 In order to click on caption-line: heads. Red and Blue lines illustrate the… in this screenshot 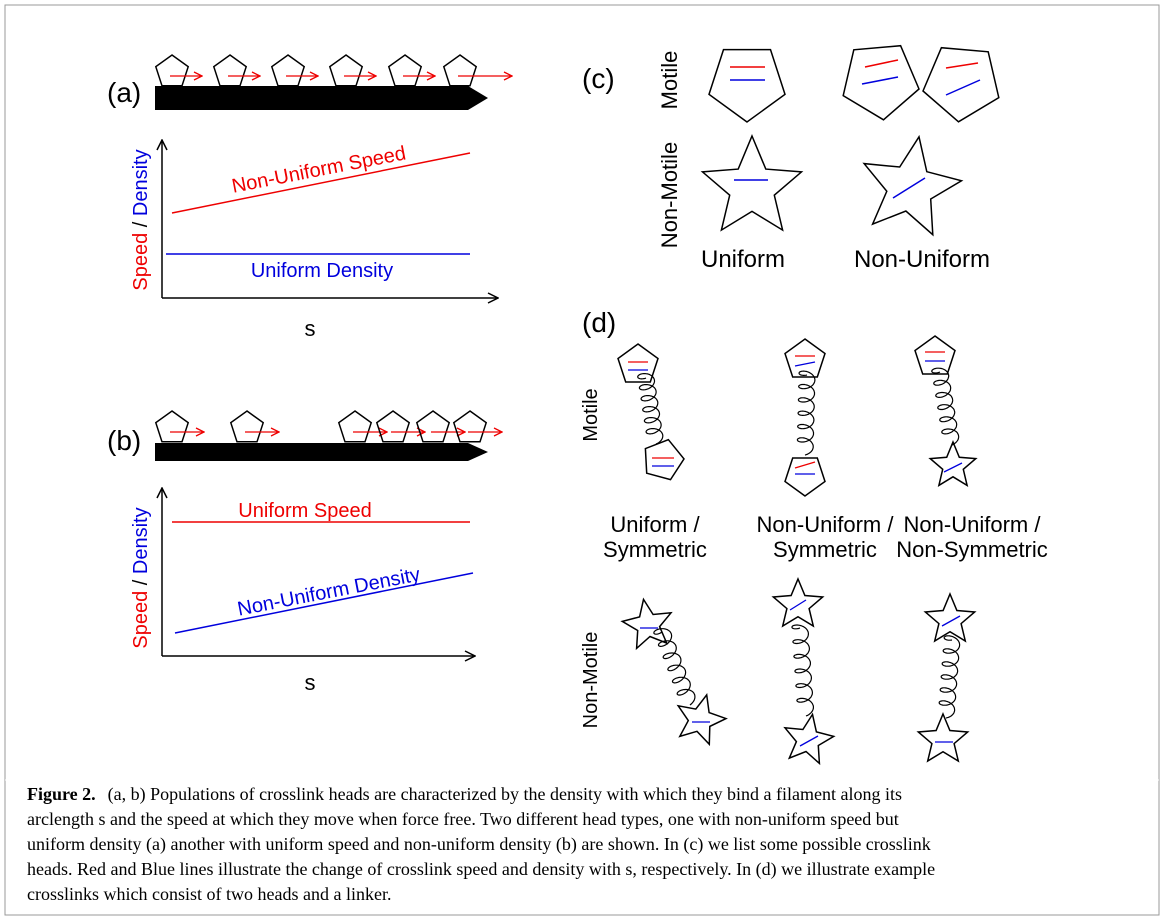, I will do `click(481, 869)`.